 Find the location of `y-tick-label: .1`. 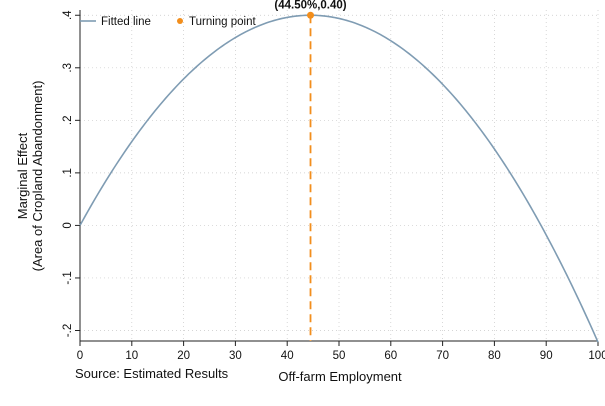

y-tick-label: .1 is located at coordinates (68, 173).